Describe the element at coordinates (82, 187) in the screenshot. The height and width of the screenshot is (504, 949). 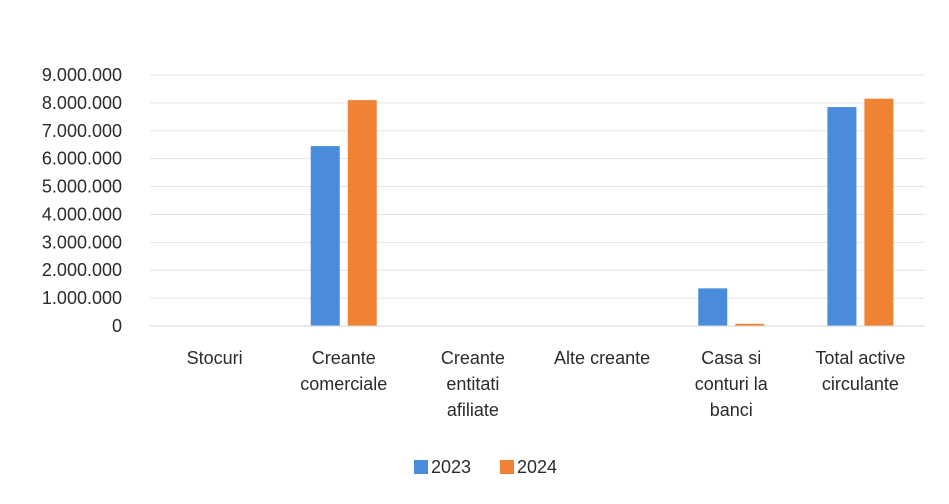
I see `y-tick-label: 5.000.000` at that location.